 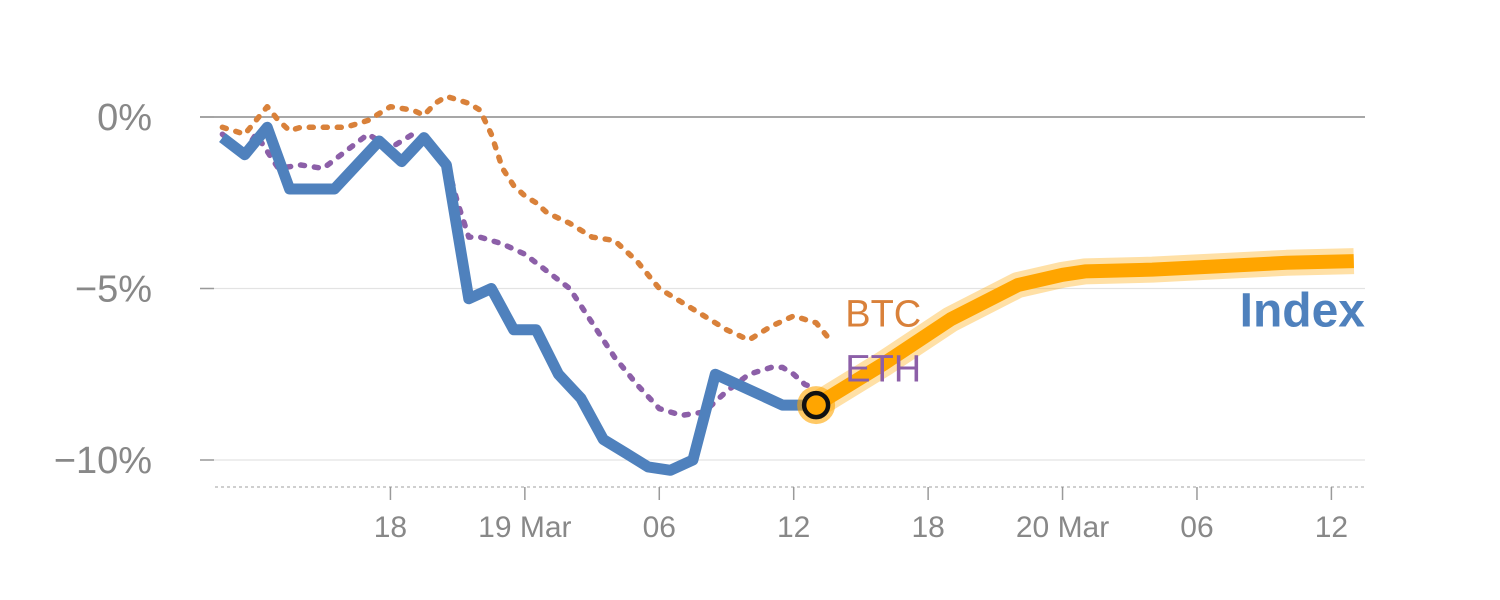 What do you see at coordinates (883, 315) in the screenshot?
I see `btc-label: BTC` at bounding box center [883, 315].